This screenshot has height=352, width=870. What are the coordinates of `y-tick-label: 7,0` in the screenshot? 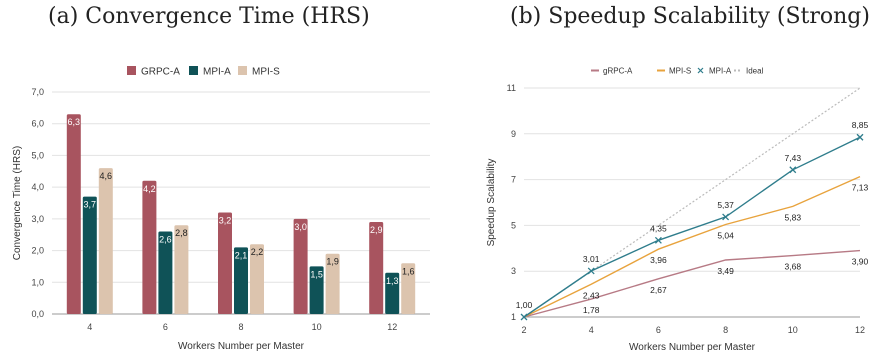 It's located at (37, 92).